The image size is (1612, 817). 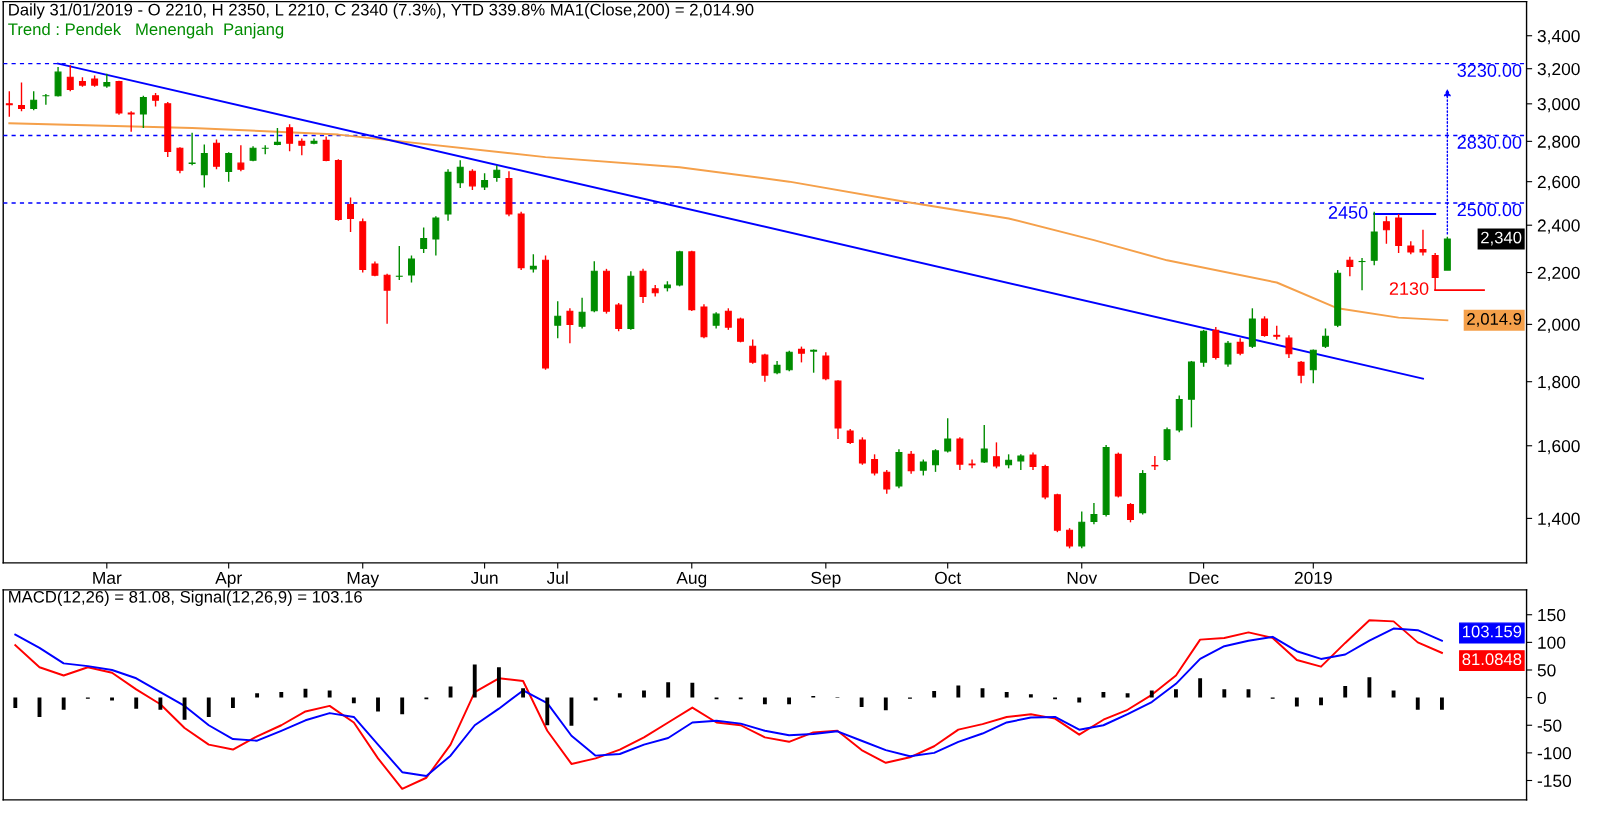 What do you see at coordinates (1492, 659) in the screenshot?
I see `annotation: 81.0848` at bounding box center [1492, 659].